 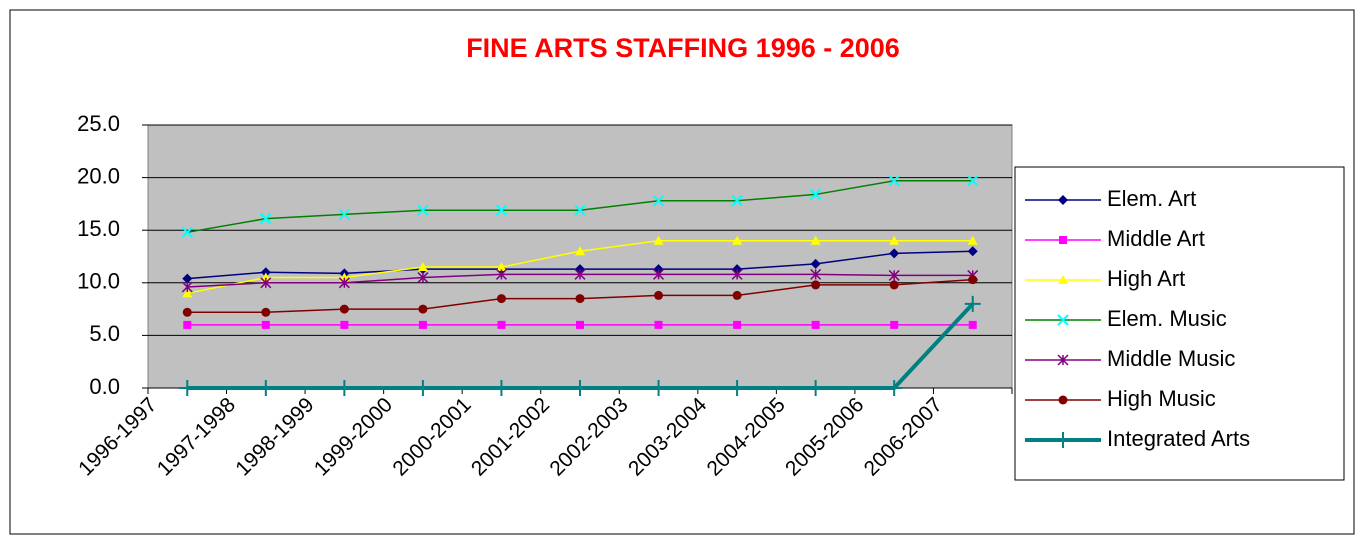 I want to click on legend-entry: Elem. Music, so click(x=1126, y=318).